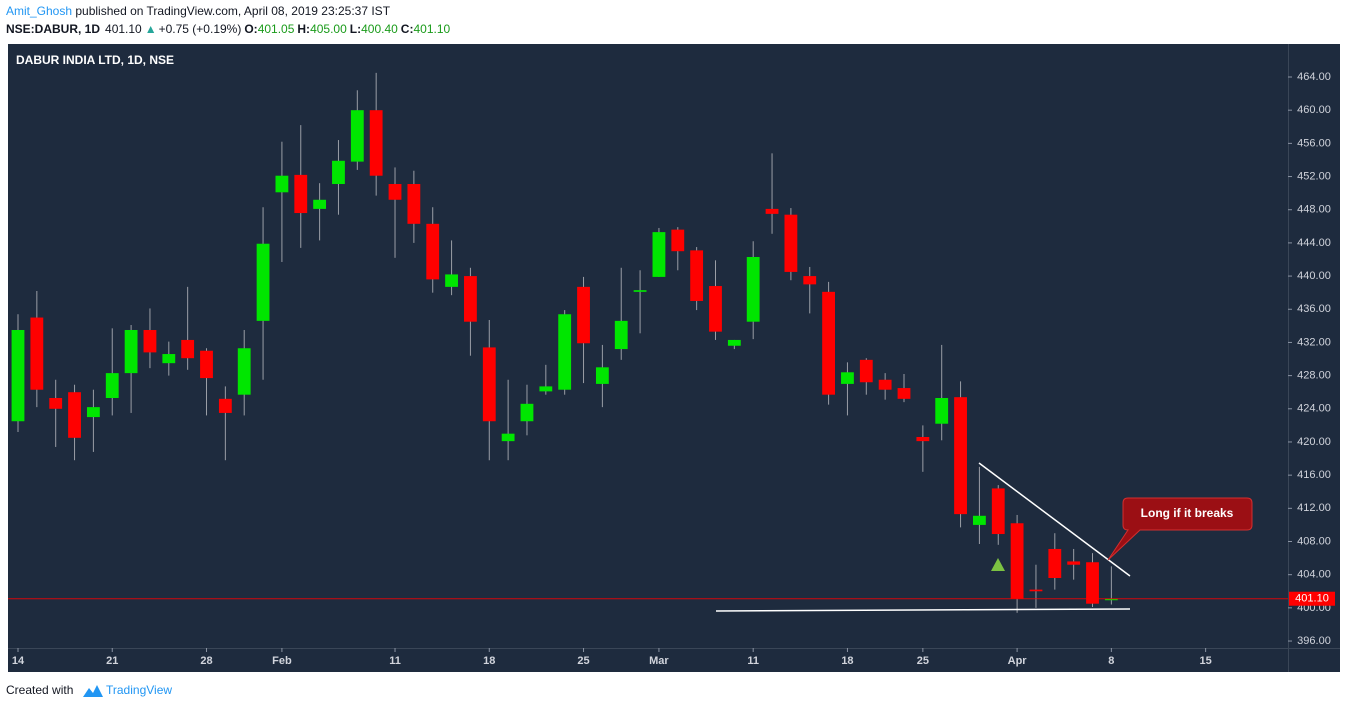  I want to click on x-tick-label: 11, so click(753, 661).